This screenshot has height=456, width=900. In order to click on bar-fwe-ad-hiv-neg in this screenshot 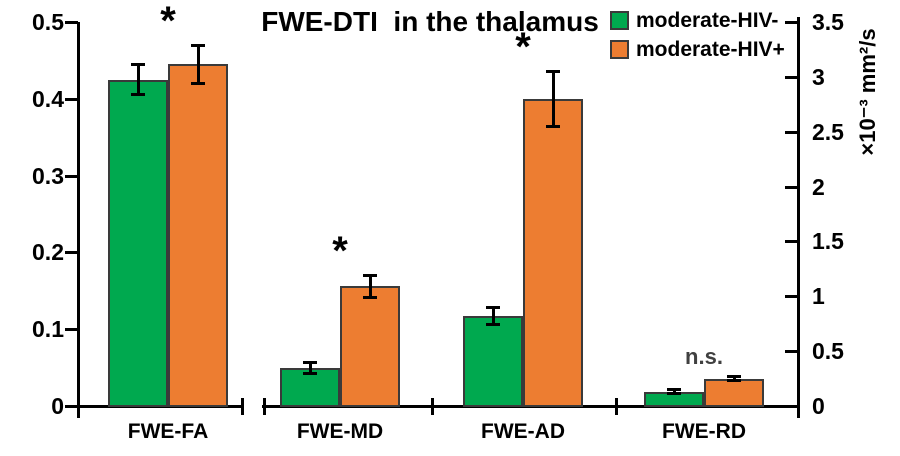, I will do `click(493, 361)`.